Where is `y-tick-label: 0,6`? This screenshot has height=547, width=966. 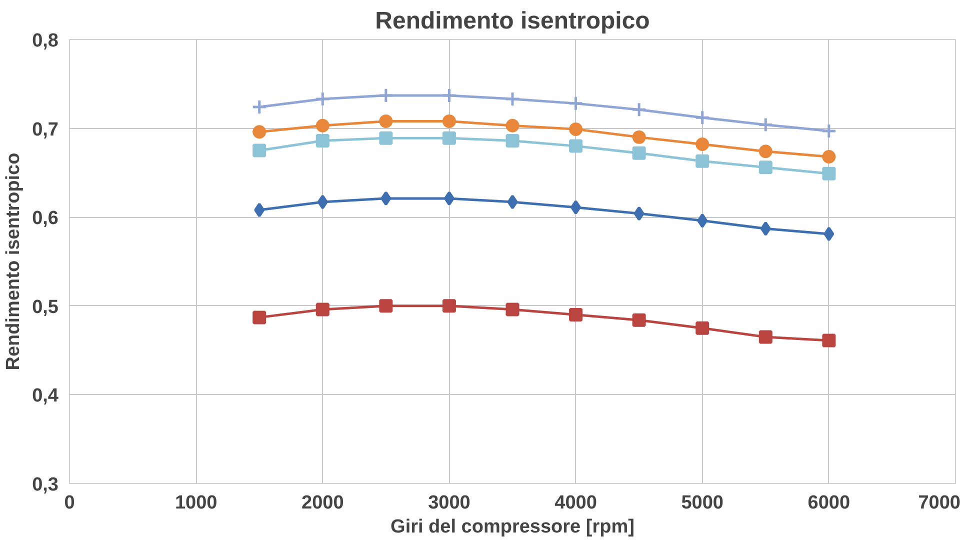 y-tick-label: 0,6 is located at coordinates (45, 219).